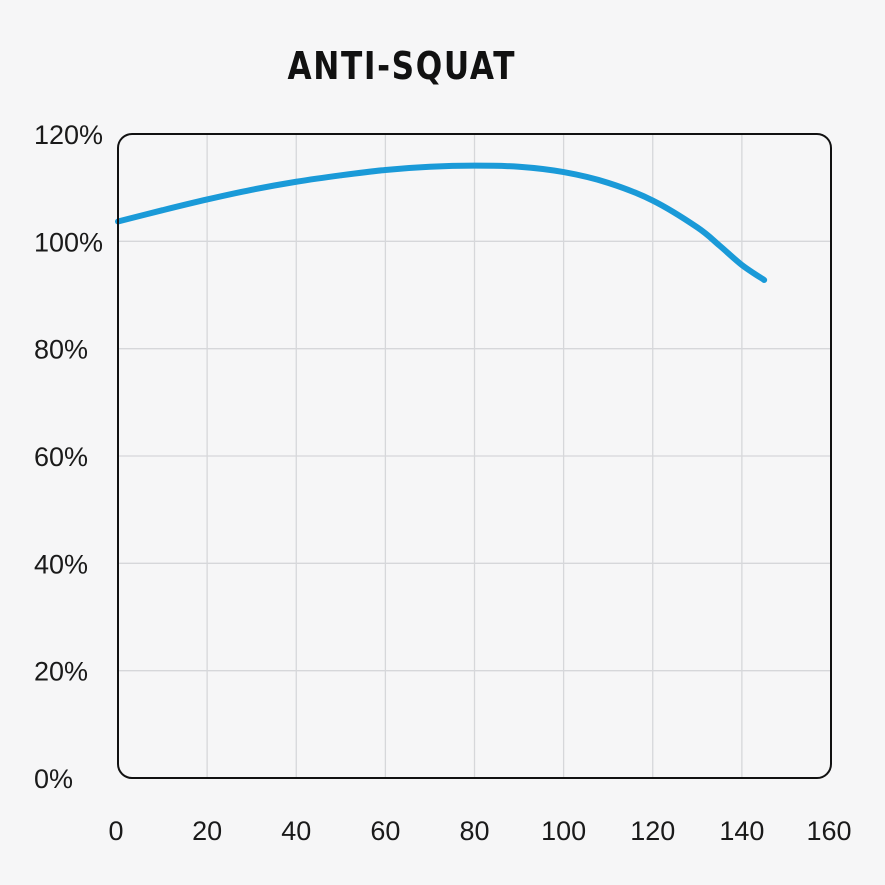 Image resolution: width=885 pixels, height=885 pixels. I want to click on chart-title: ANTI-SQUAT, so click(402, 66).